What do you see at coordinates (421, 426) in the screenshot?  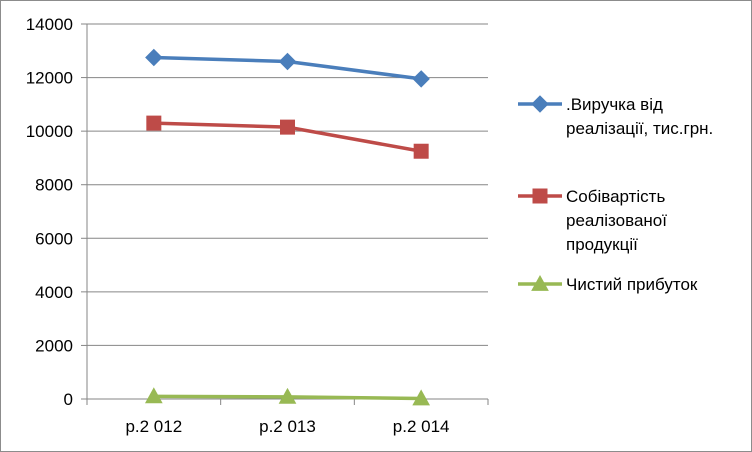 I see `x-tick-label: р.2 014` at bounding box center [421, 426].